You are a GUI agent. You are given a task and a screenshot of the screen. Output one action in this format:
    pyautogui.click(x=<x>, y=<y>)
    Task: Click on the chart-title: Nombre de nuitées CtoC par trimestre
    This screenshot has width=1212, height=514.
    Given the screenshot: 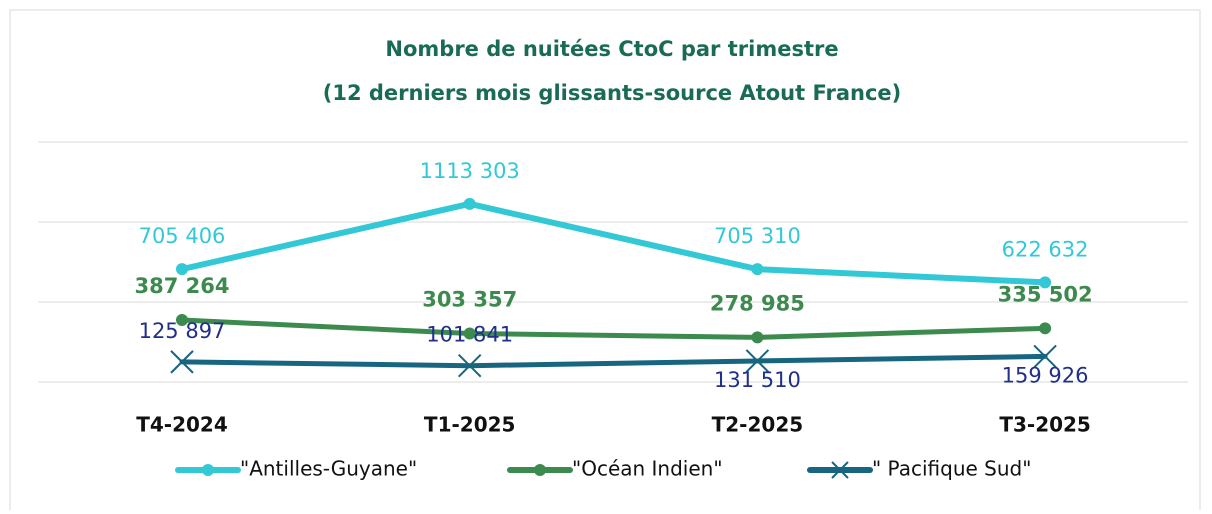 What is the action you would take?
    pyautogui.click(x=611, y=49)
    